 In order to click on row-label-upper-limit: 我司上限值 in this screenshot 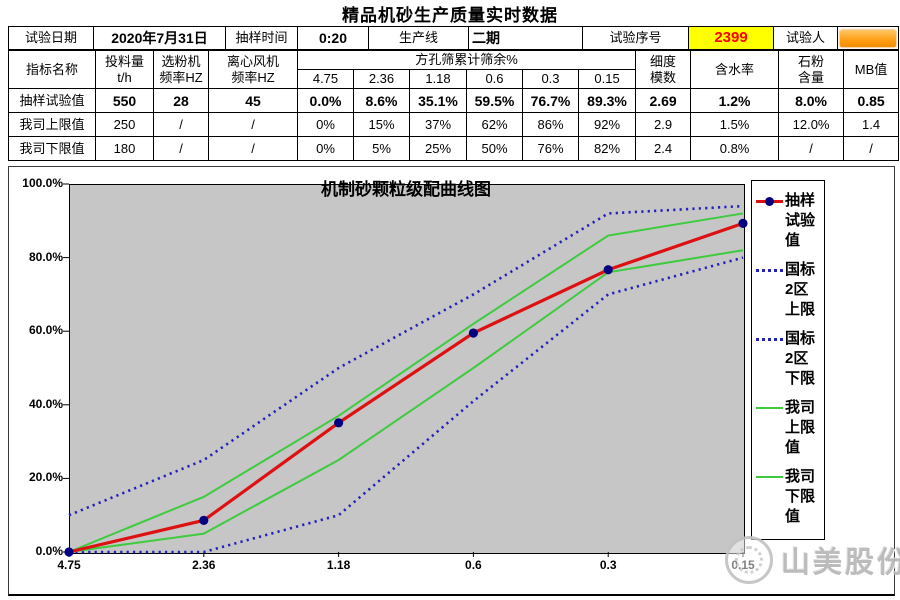, I will do `click(52, 124)`.